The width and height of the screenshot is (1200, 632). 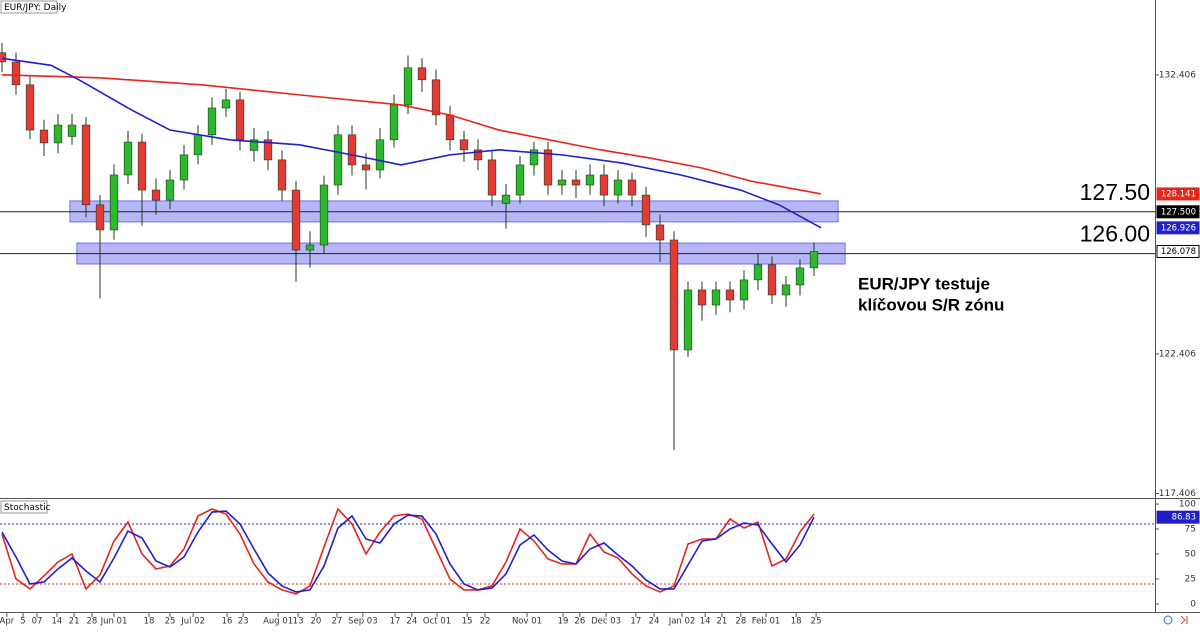 I want to click on x-tick-label: Feb 01, so click(x=766, y=622).